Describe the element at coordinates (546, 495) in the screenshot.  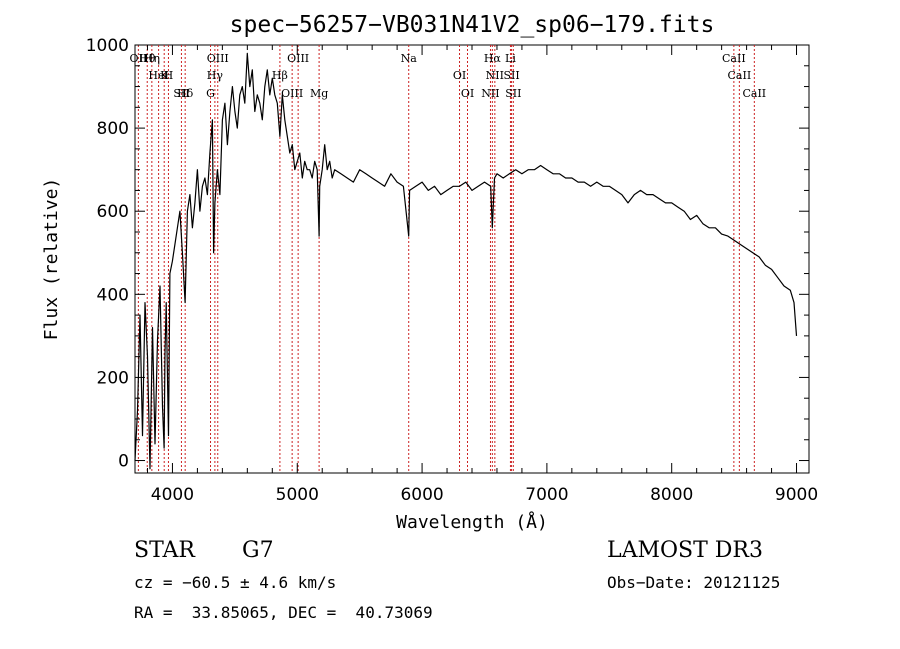
I see `x-tick-label: 7000` at that location.